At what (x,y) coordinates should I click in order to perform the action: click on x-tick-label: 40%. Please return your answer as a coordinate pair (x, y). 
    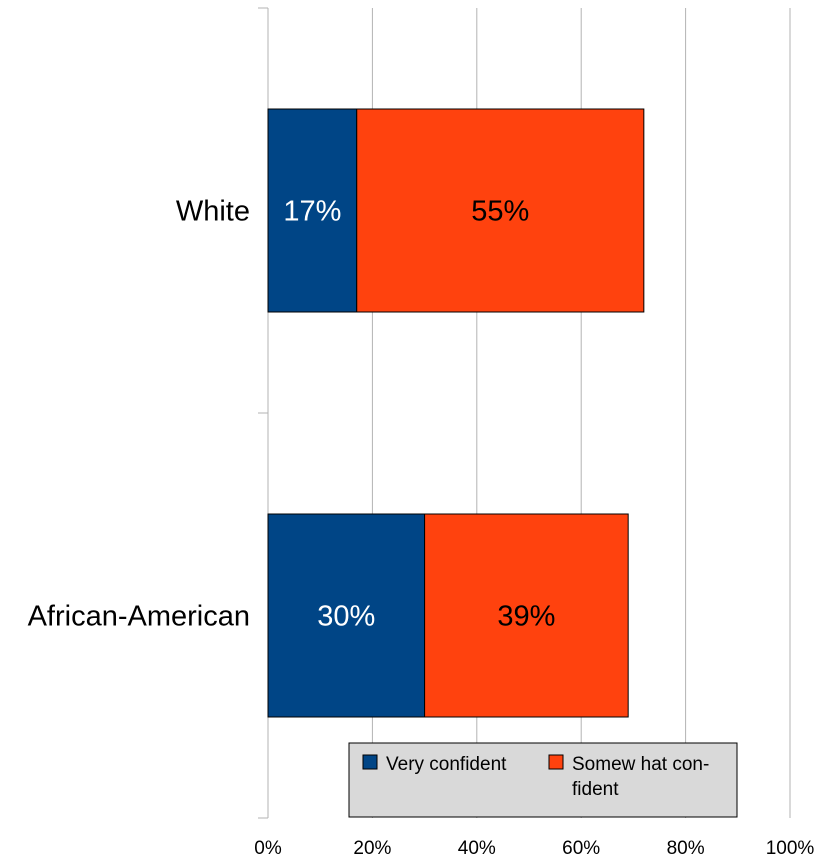
    Looking at the image, I should click on (477, 848).